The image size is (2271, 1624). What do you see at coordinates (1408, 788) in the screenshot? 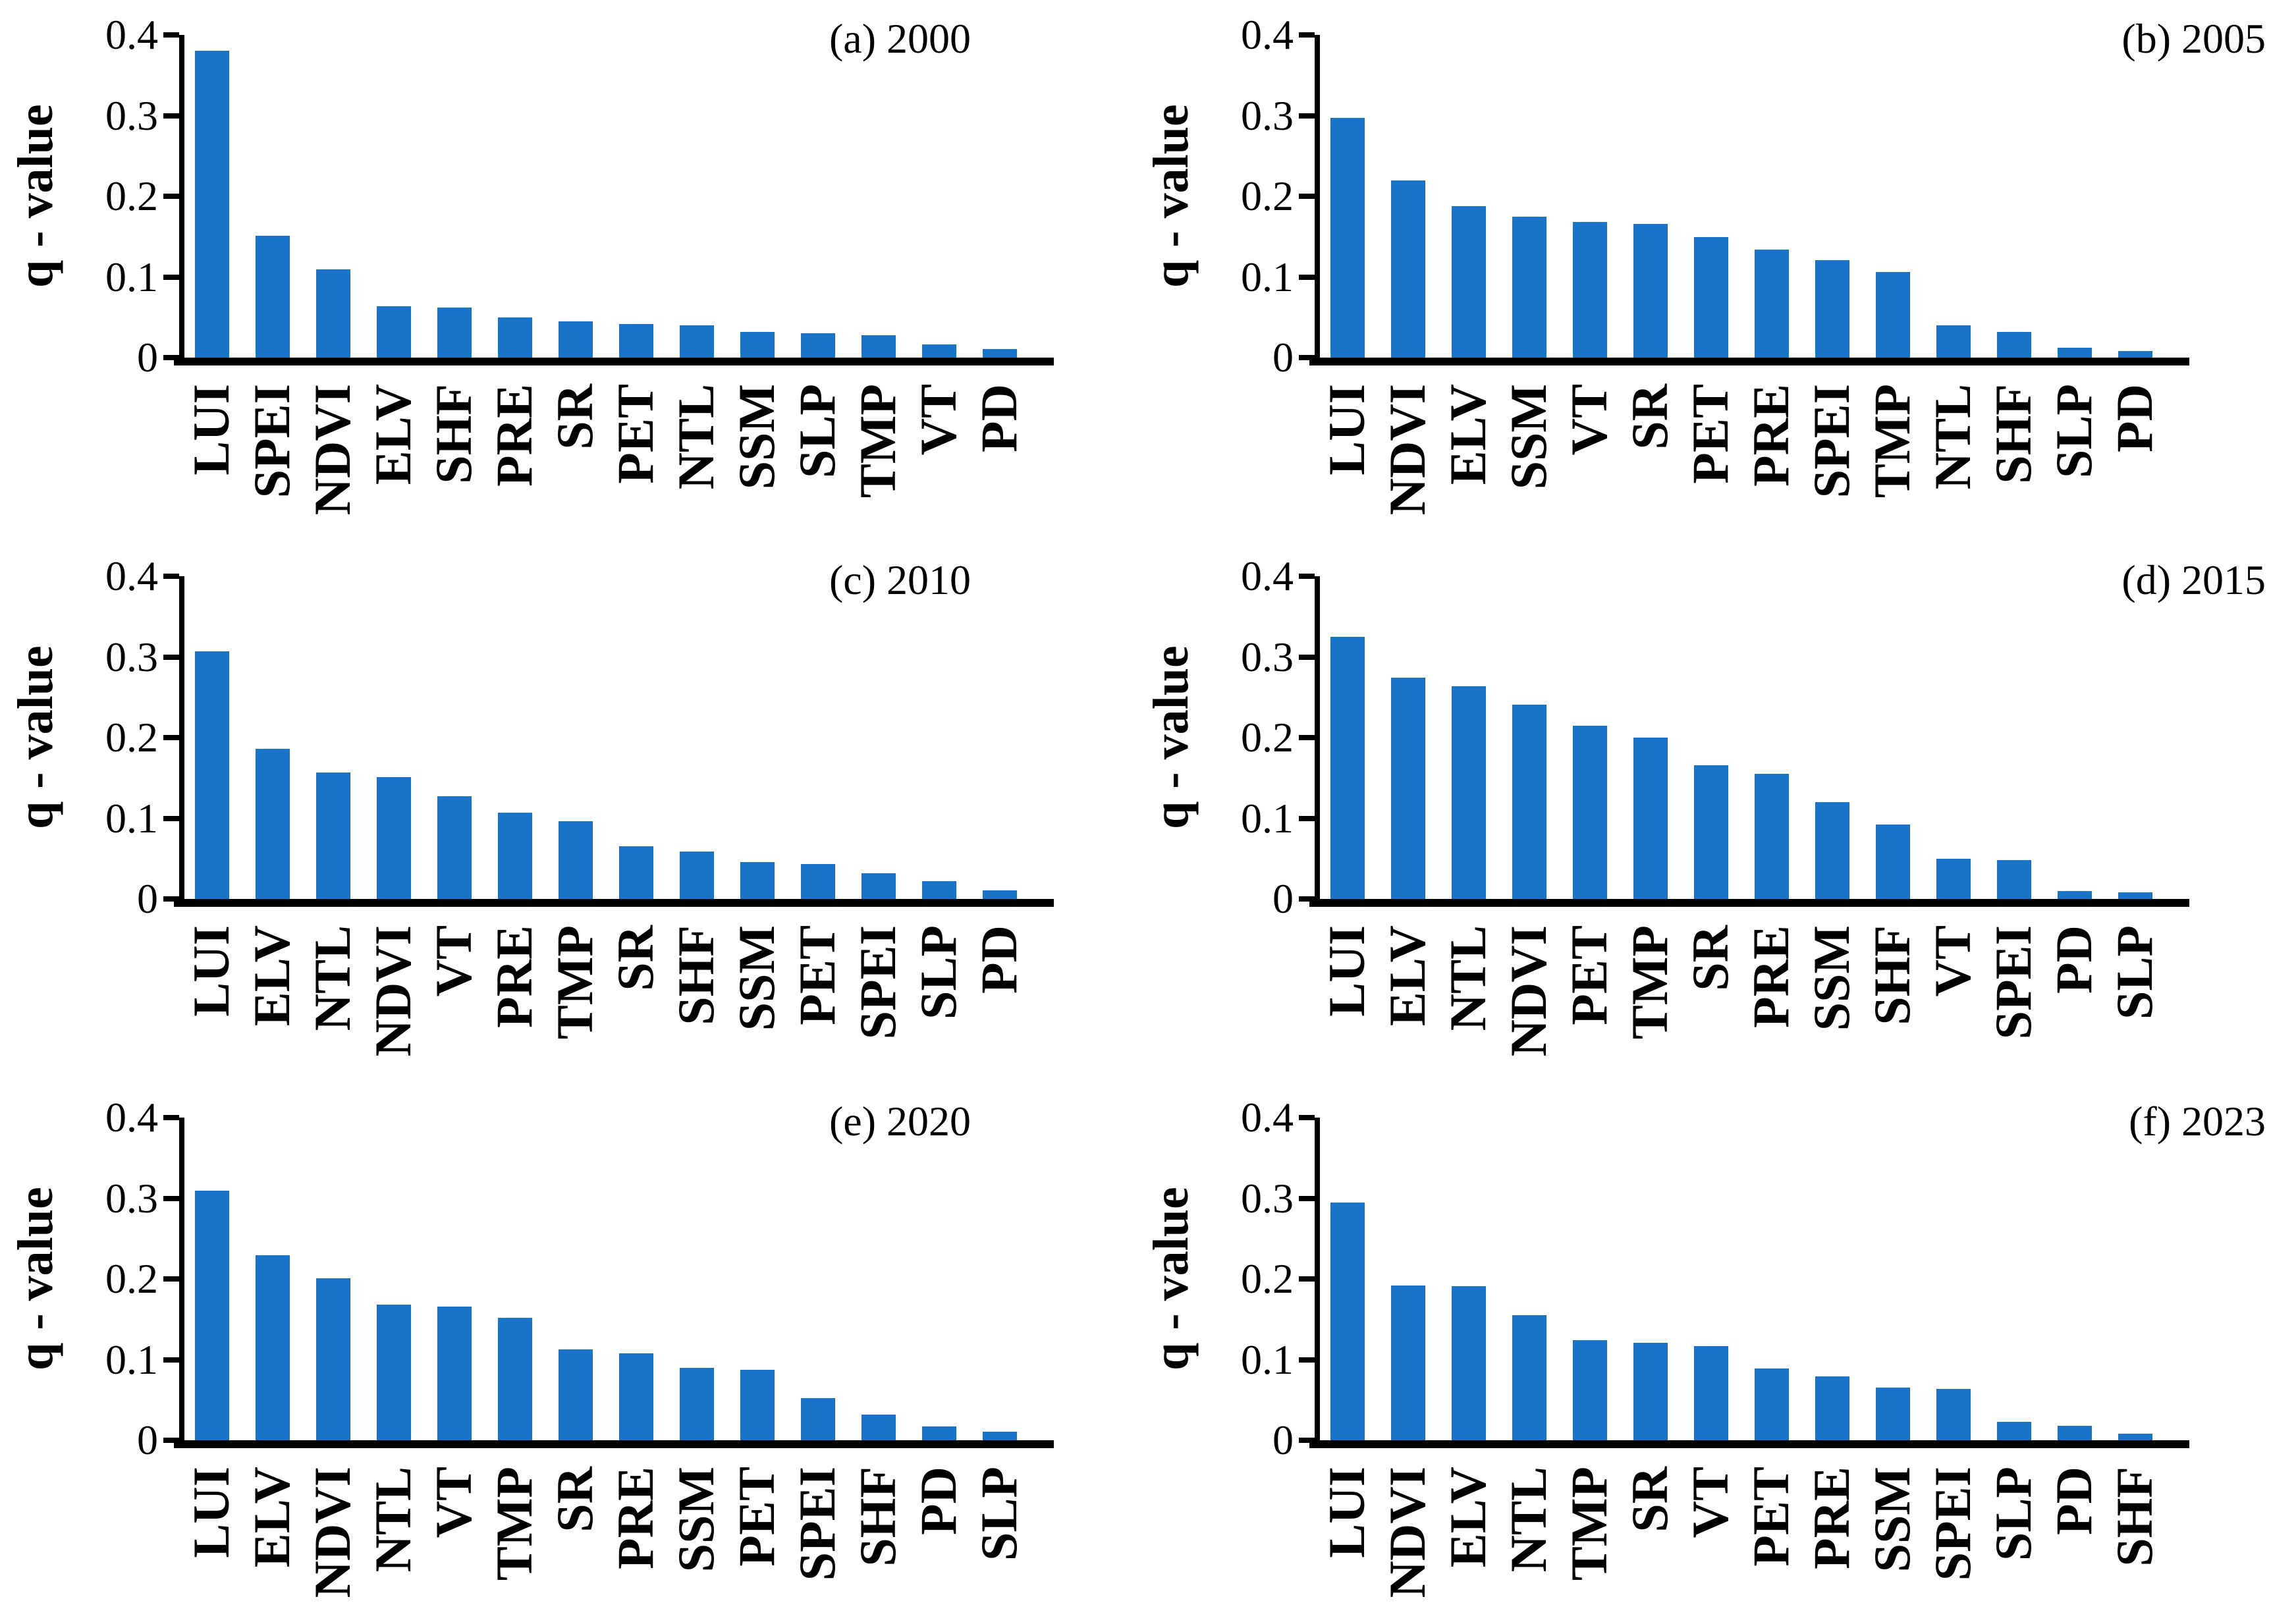
I see `bar-ELV` at bounding box center [1408, 788].